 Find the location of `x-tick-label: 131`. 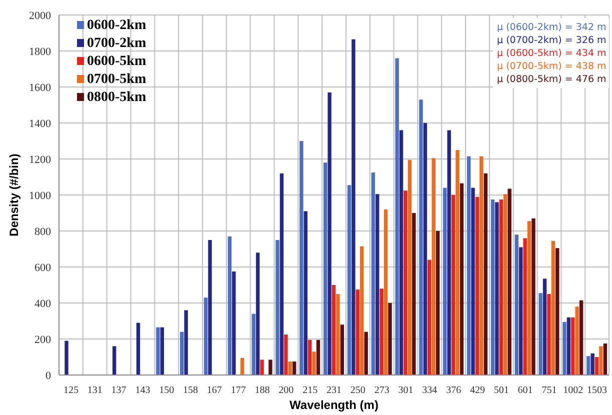

x-tick-label: 131 is located at coordinates (94, 390).